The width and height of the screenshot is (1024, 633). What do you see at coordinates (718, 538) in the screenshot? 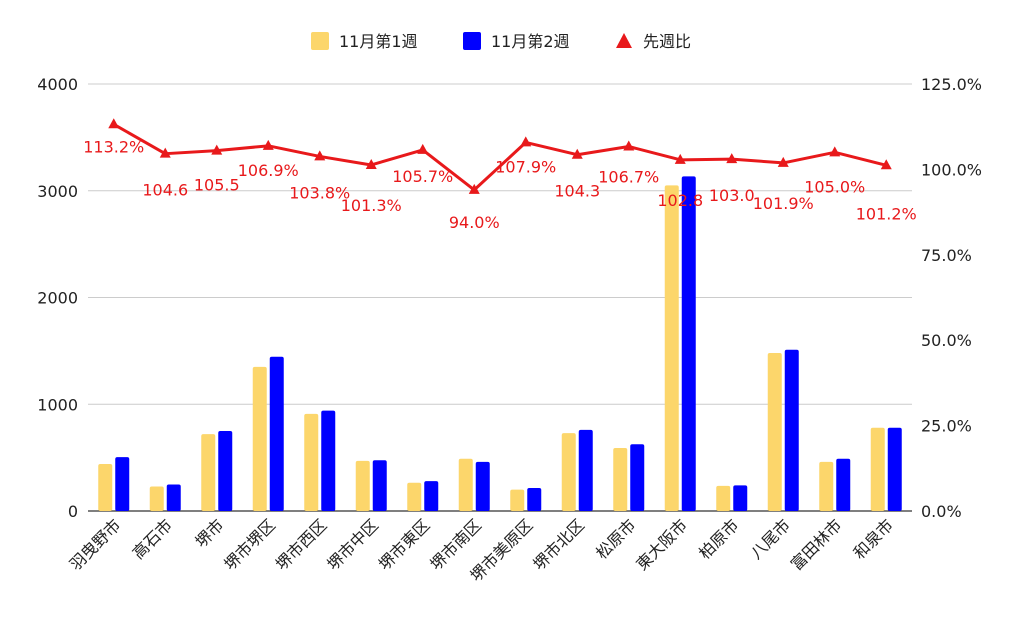
I see `category-label: 柏原市` at bounding box center [718, 538].